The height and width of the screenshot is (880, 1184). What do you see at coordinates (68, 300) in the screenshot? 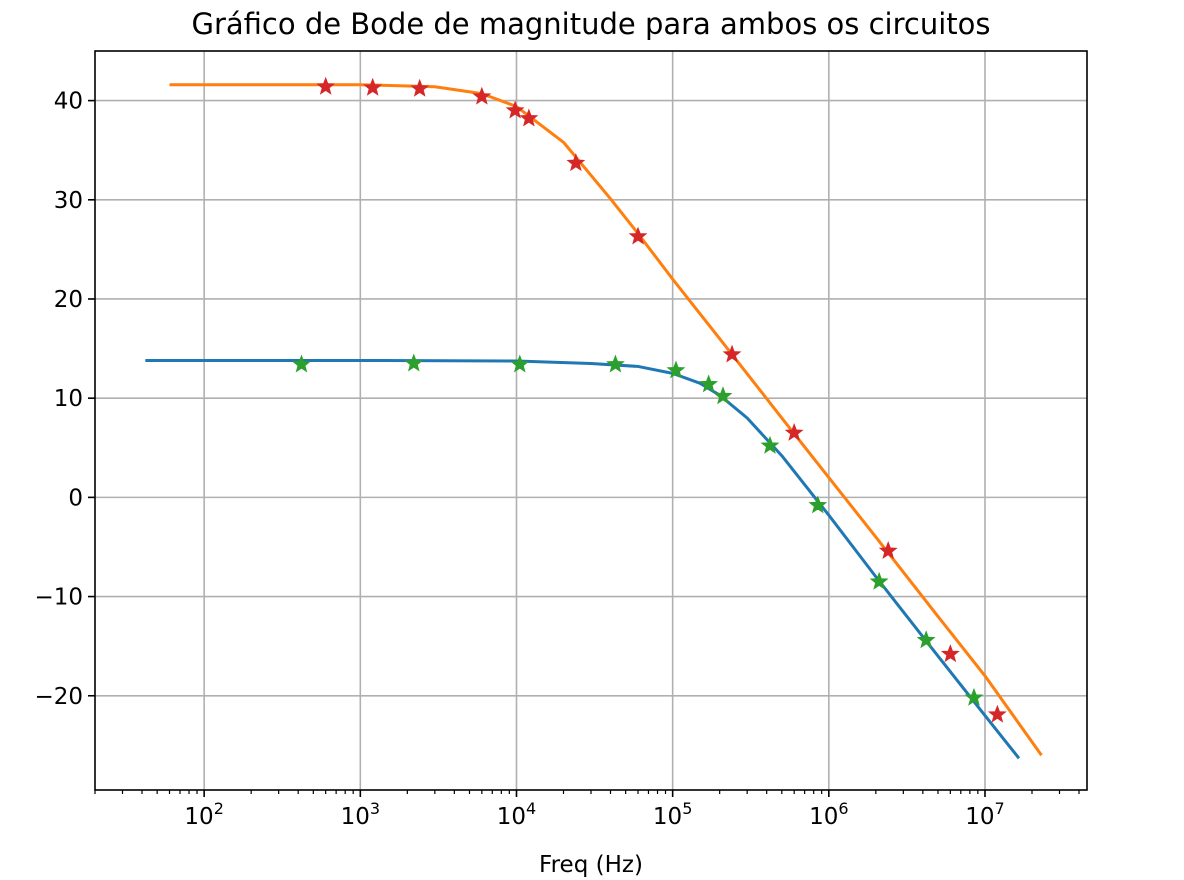
I see `y-tick-label: 20` at bounding box center [68, 300].